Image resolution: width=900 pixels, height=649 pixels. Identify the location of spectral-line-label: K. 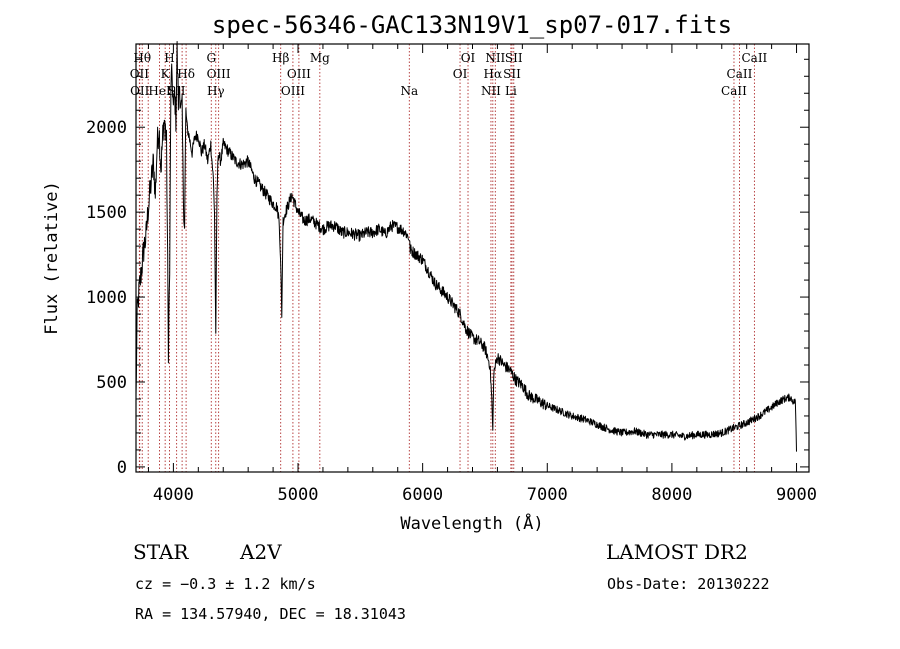
(166, 74).